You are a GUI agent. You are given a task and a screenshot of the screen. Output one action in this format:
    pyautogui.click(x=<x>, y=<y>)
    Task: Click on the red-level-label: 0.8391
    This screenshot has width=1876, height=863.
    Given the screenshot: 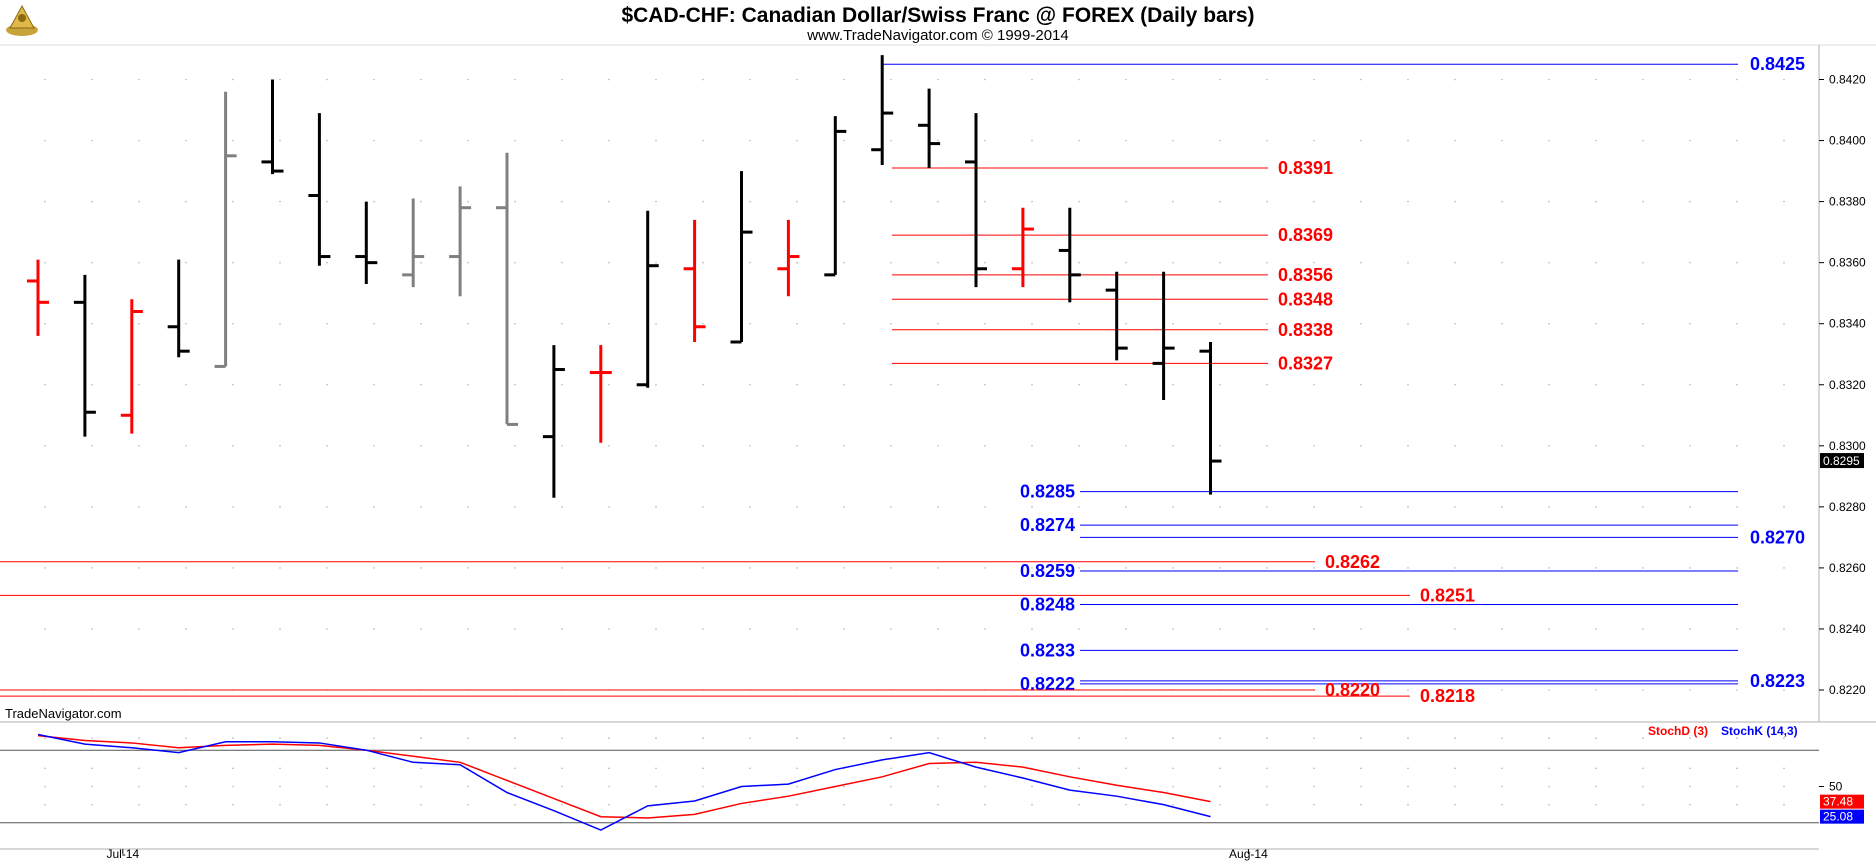 What is the action you would take?
    pyautogui.click(x=1305, y=168)
    